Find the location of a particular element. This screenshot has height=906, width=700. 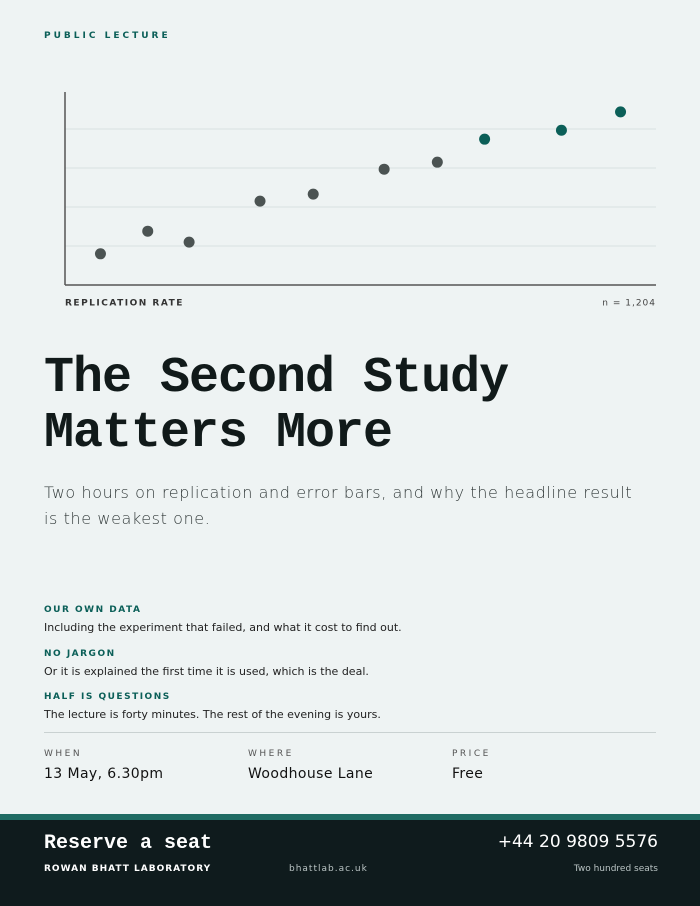

cta: Reserve a seat is located at coordinates (128, 843).